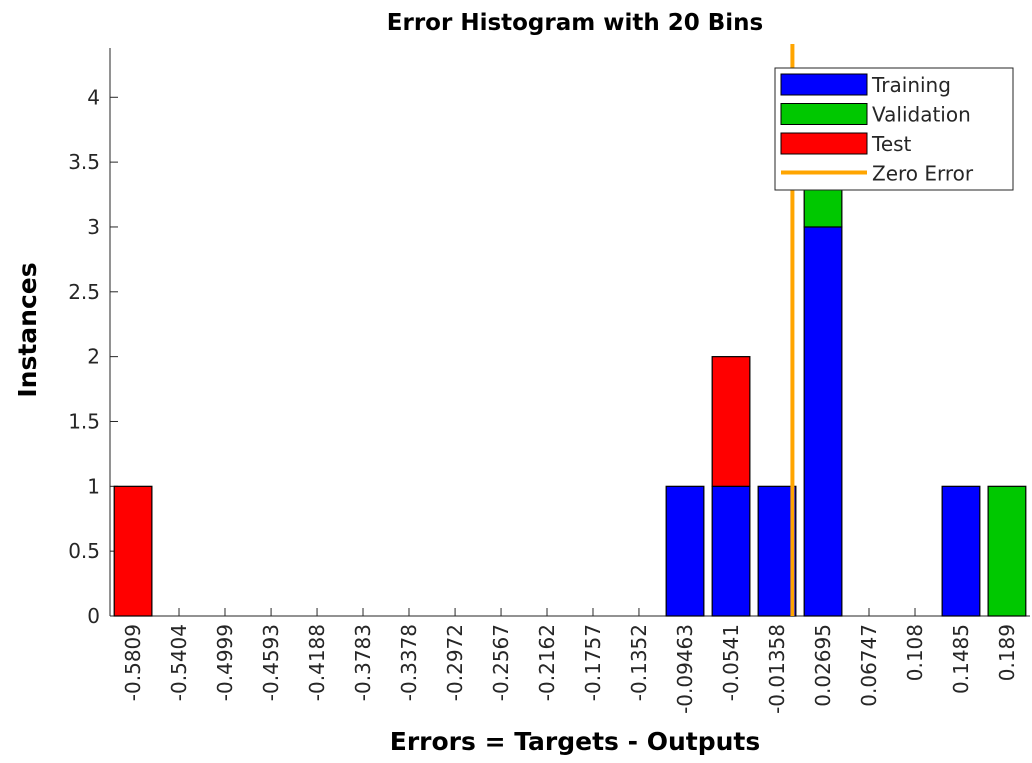 The width and height of the screenshot is (1032, 763). Describe the element at coordinates (317, 662) in the screenshot. I see `x-tick-label: -0.4188` at that location.